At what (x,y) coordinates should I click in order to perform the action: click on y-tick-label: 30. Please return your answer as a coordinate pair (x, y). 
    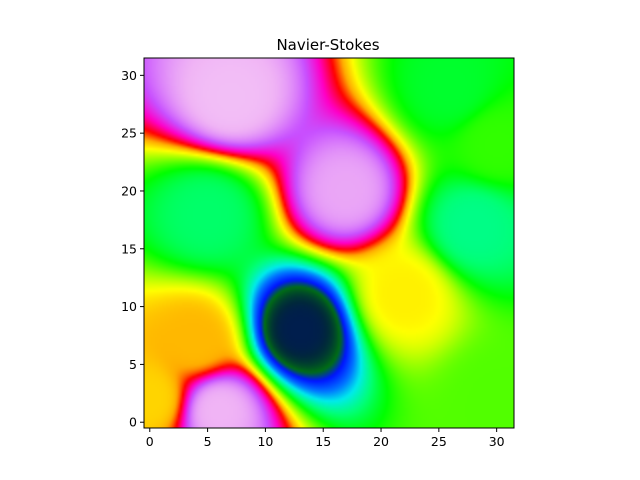
    Looking at the image, I should click on (129, 75).